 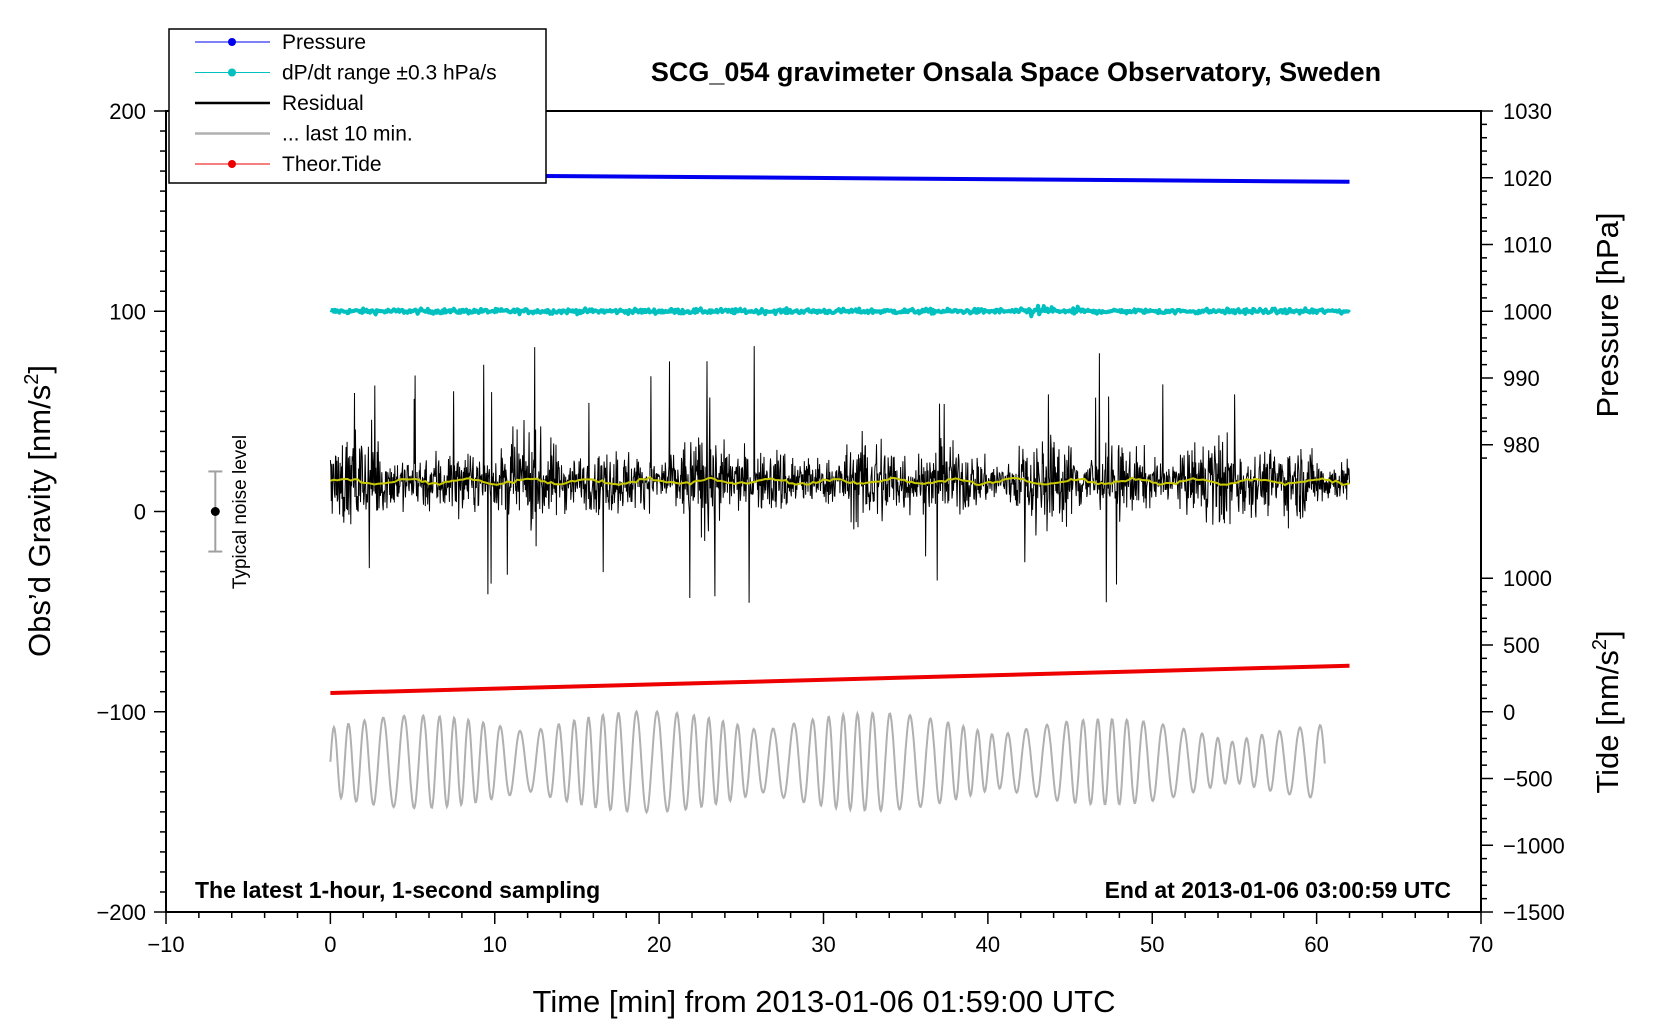 What do you see at coordinates (988, 944) in the screenshot?
I see `x-tick-label: 40` at bounding box center [988, 944].